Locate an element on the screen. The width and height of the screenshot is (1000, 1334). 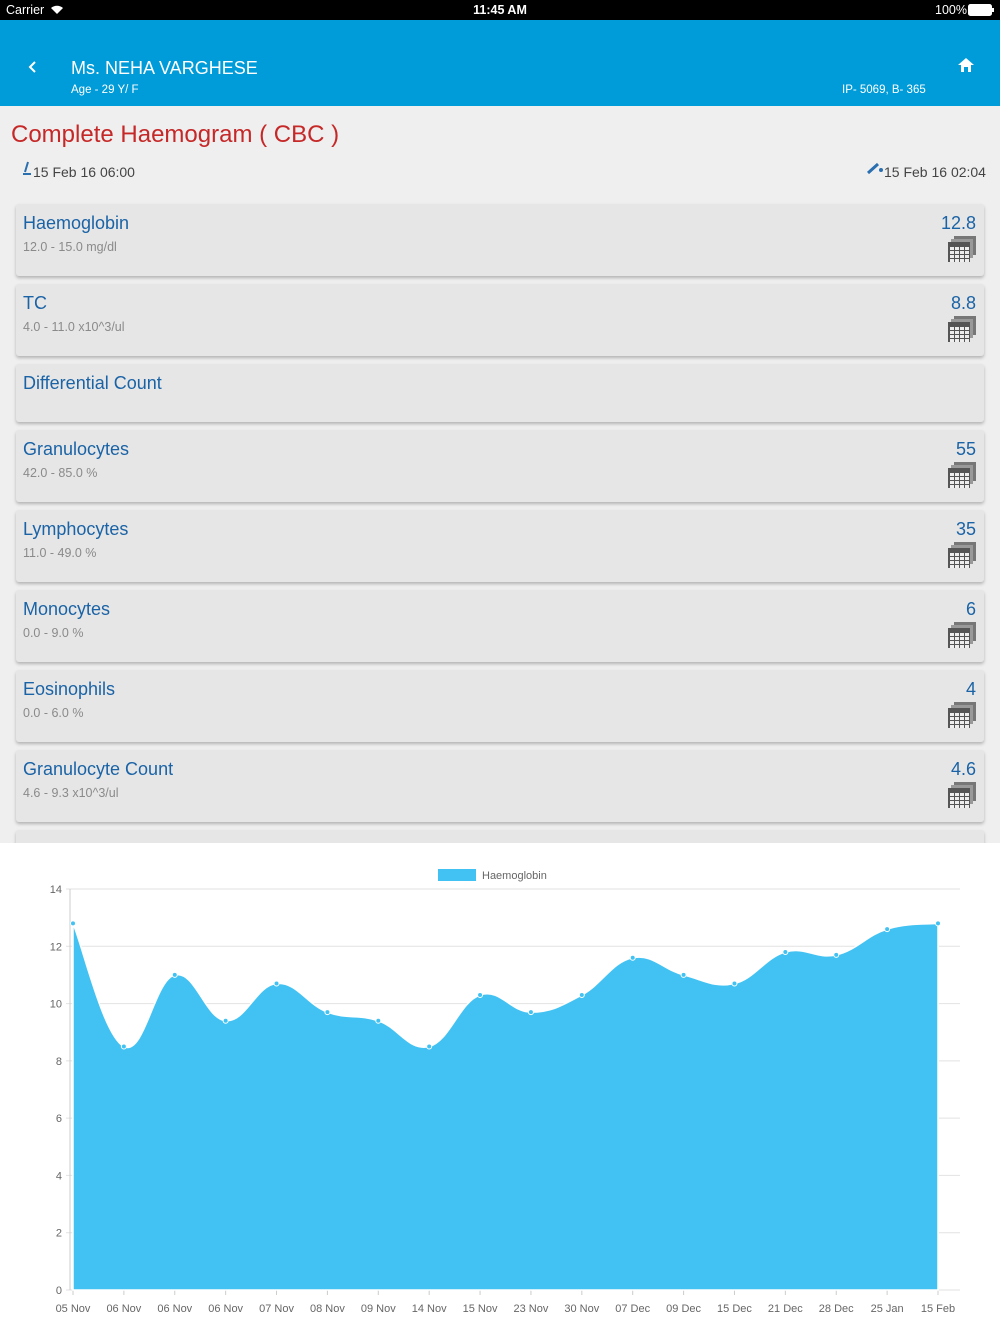
x-tick-label: 15 Nov is located at coordinates (480, 1309).